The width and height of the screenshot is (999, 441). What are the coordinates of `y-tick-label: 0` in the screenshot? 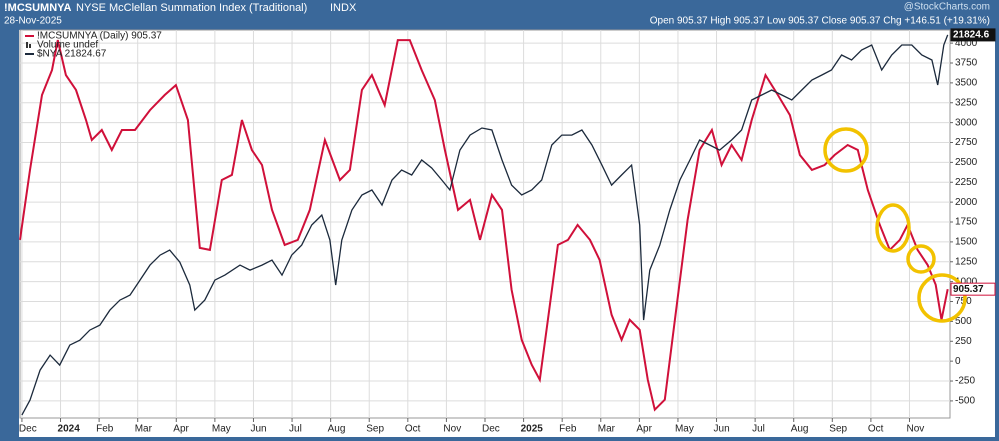 It's located at (958, 361).